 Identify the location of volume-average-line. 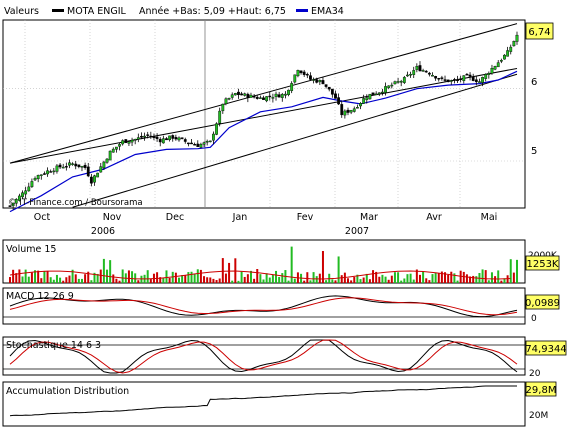
(260, 275).